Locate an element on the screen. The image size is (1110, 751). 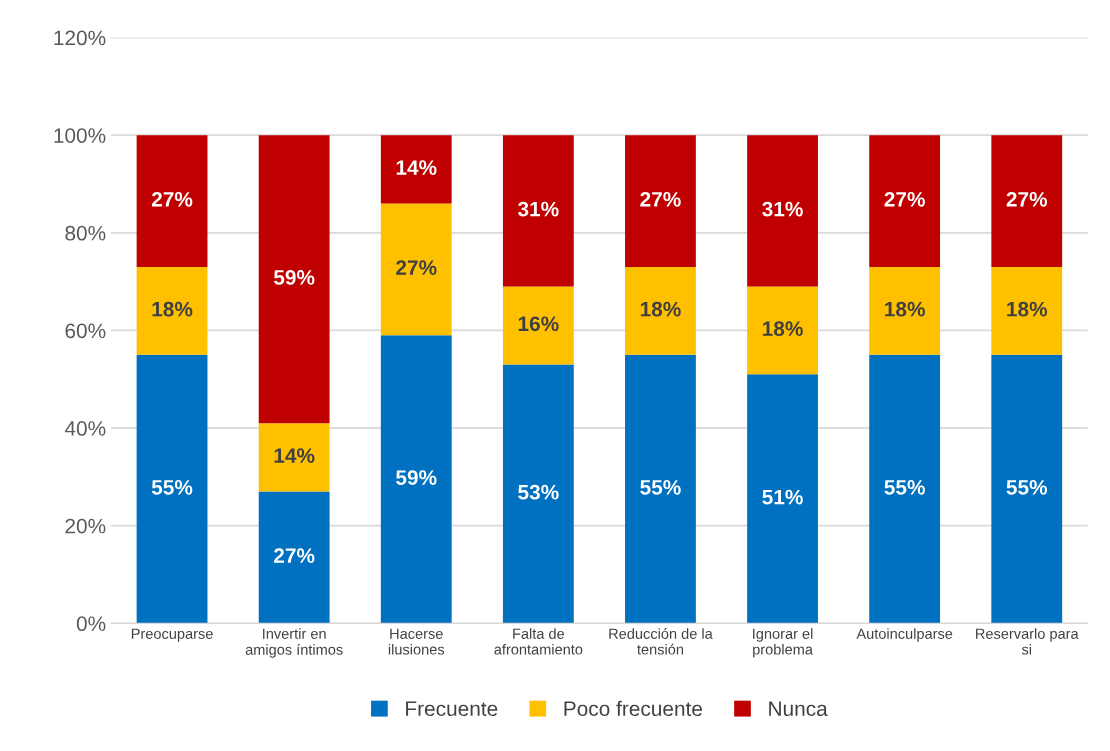
data-label: 51% is located at coordinates (782, 497).